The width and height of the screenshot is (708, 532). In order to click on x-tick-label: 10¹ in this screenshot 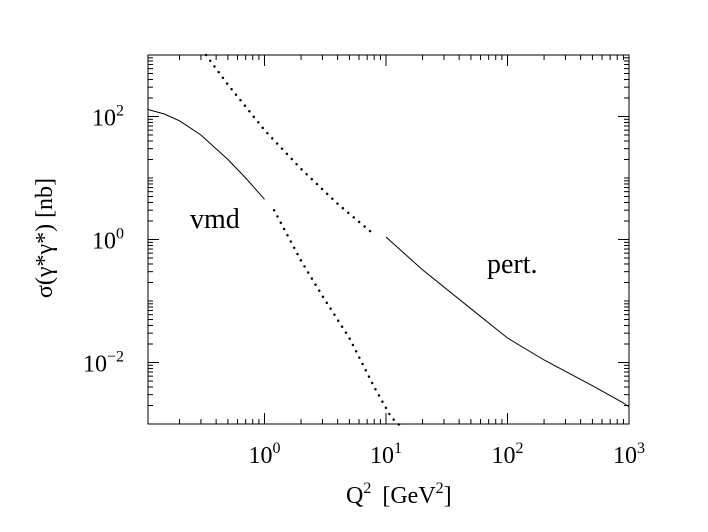, I will do `click(386, 454)`.